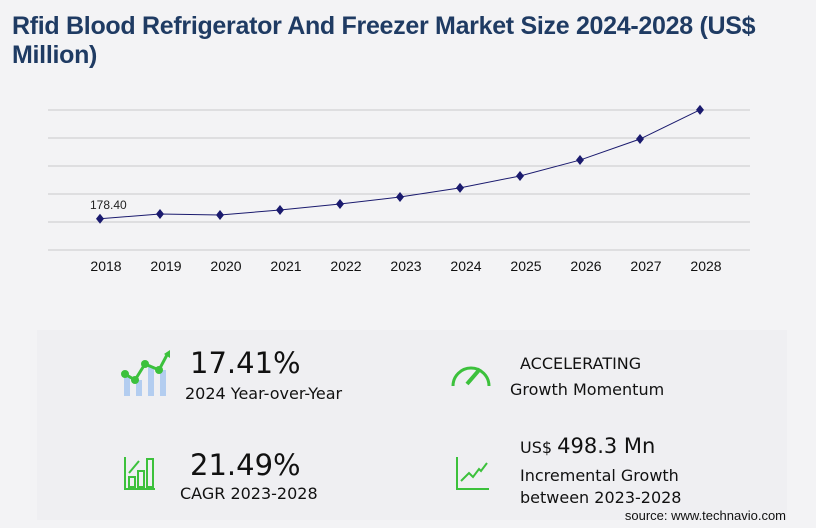  What do you see at coordinates (585, 266) in the screenshot?
I see `x-tick-label: 2026` at bounding box center [585, 266].